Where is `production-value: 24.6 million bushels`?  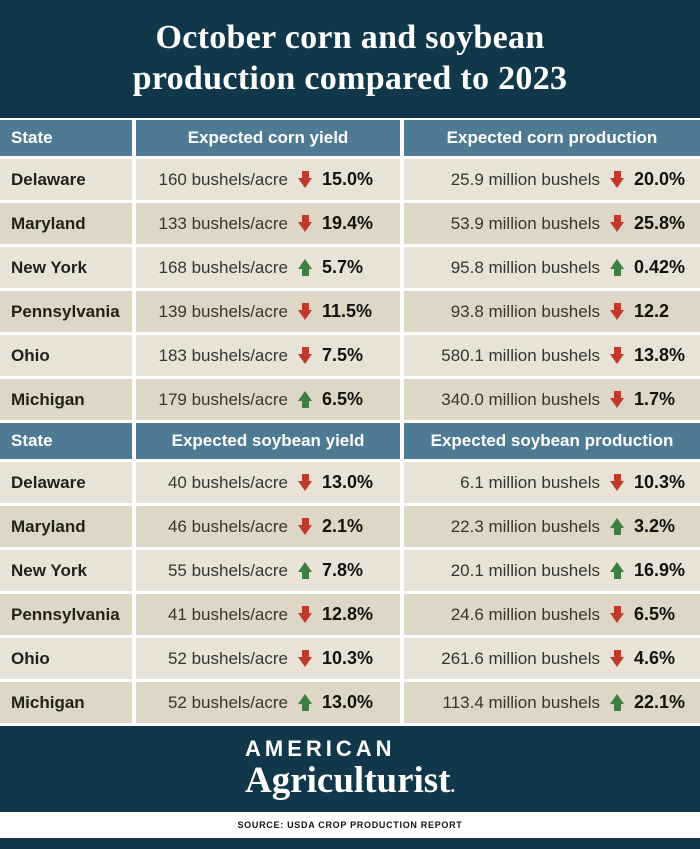 production-value: 24.6 million bushels is located at coordinates (525, 614).